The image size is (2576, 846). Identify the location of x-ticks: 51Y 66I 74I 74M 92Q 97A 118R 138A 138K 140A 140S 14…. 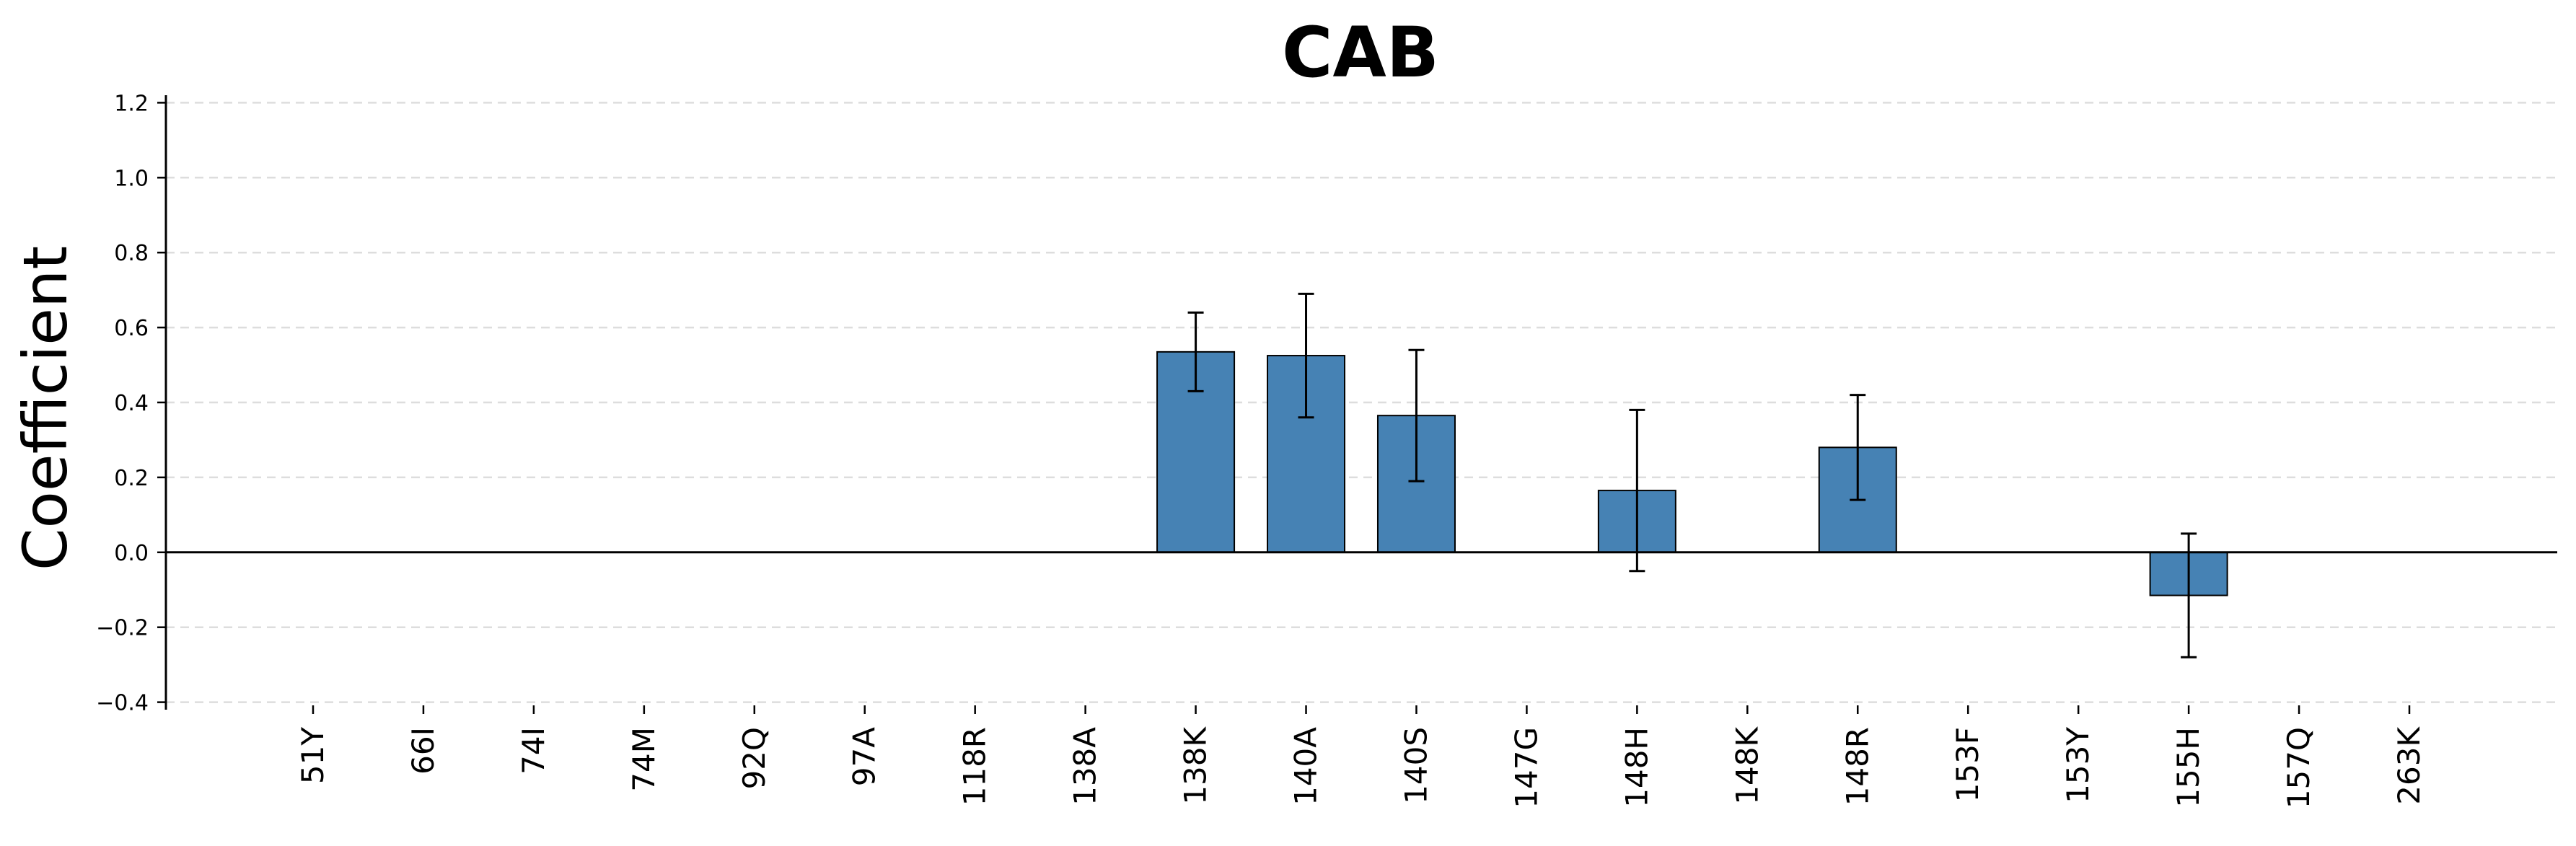
(1361, 756).